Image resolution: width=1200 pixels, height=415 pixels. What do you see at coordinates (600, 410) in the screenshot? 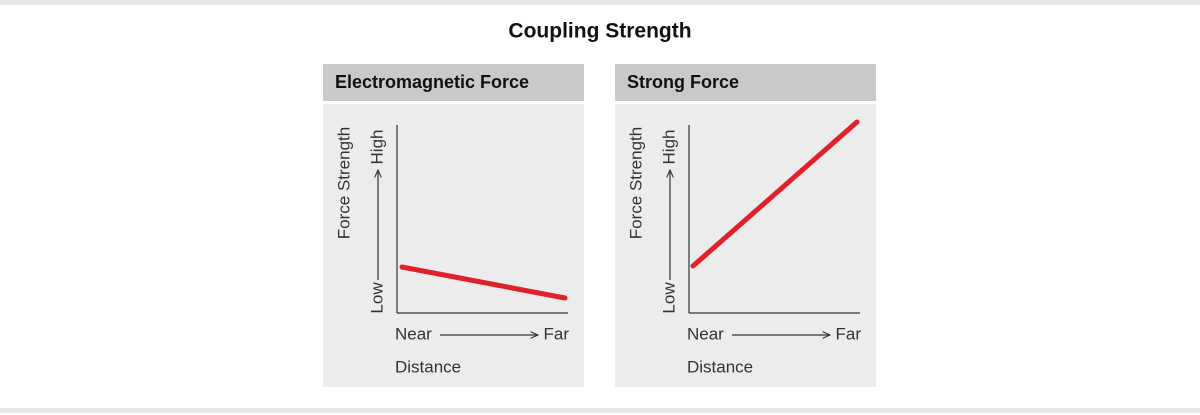
I see `bottom-border` at bounding box center [600, 410].